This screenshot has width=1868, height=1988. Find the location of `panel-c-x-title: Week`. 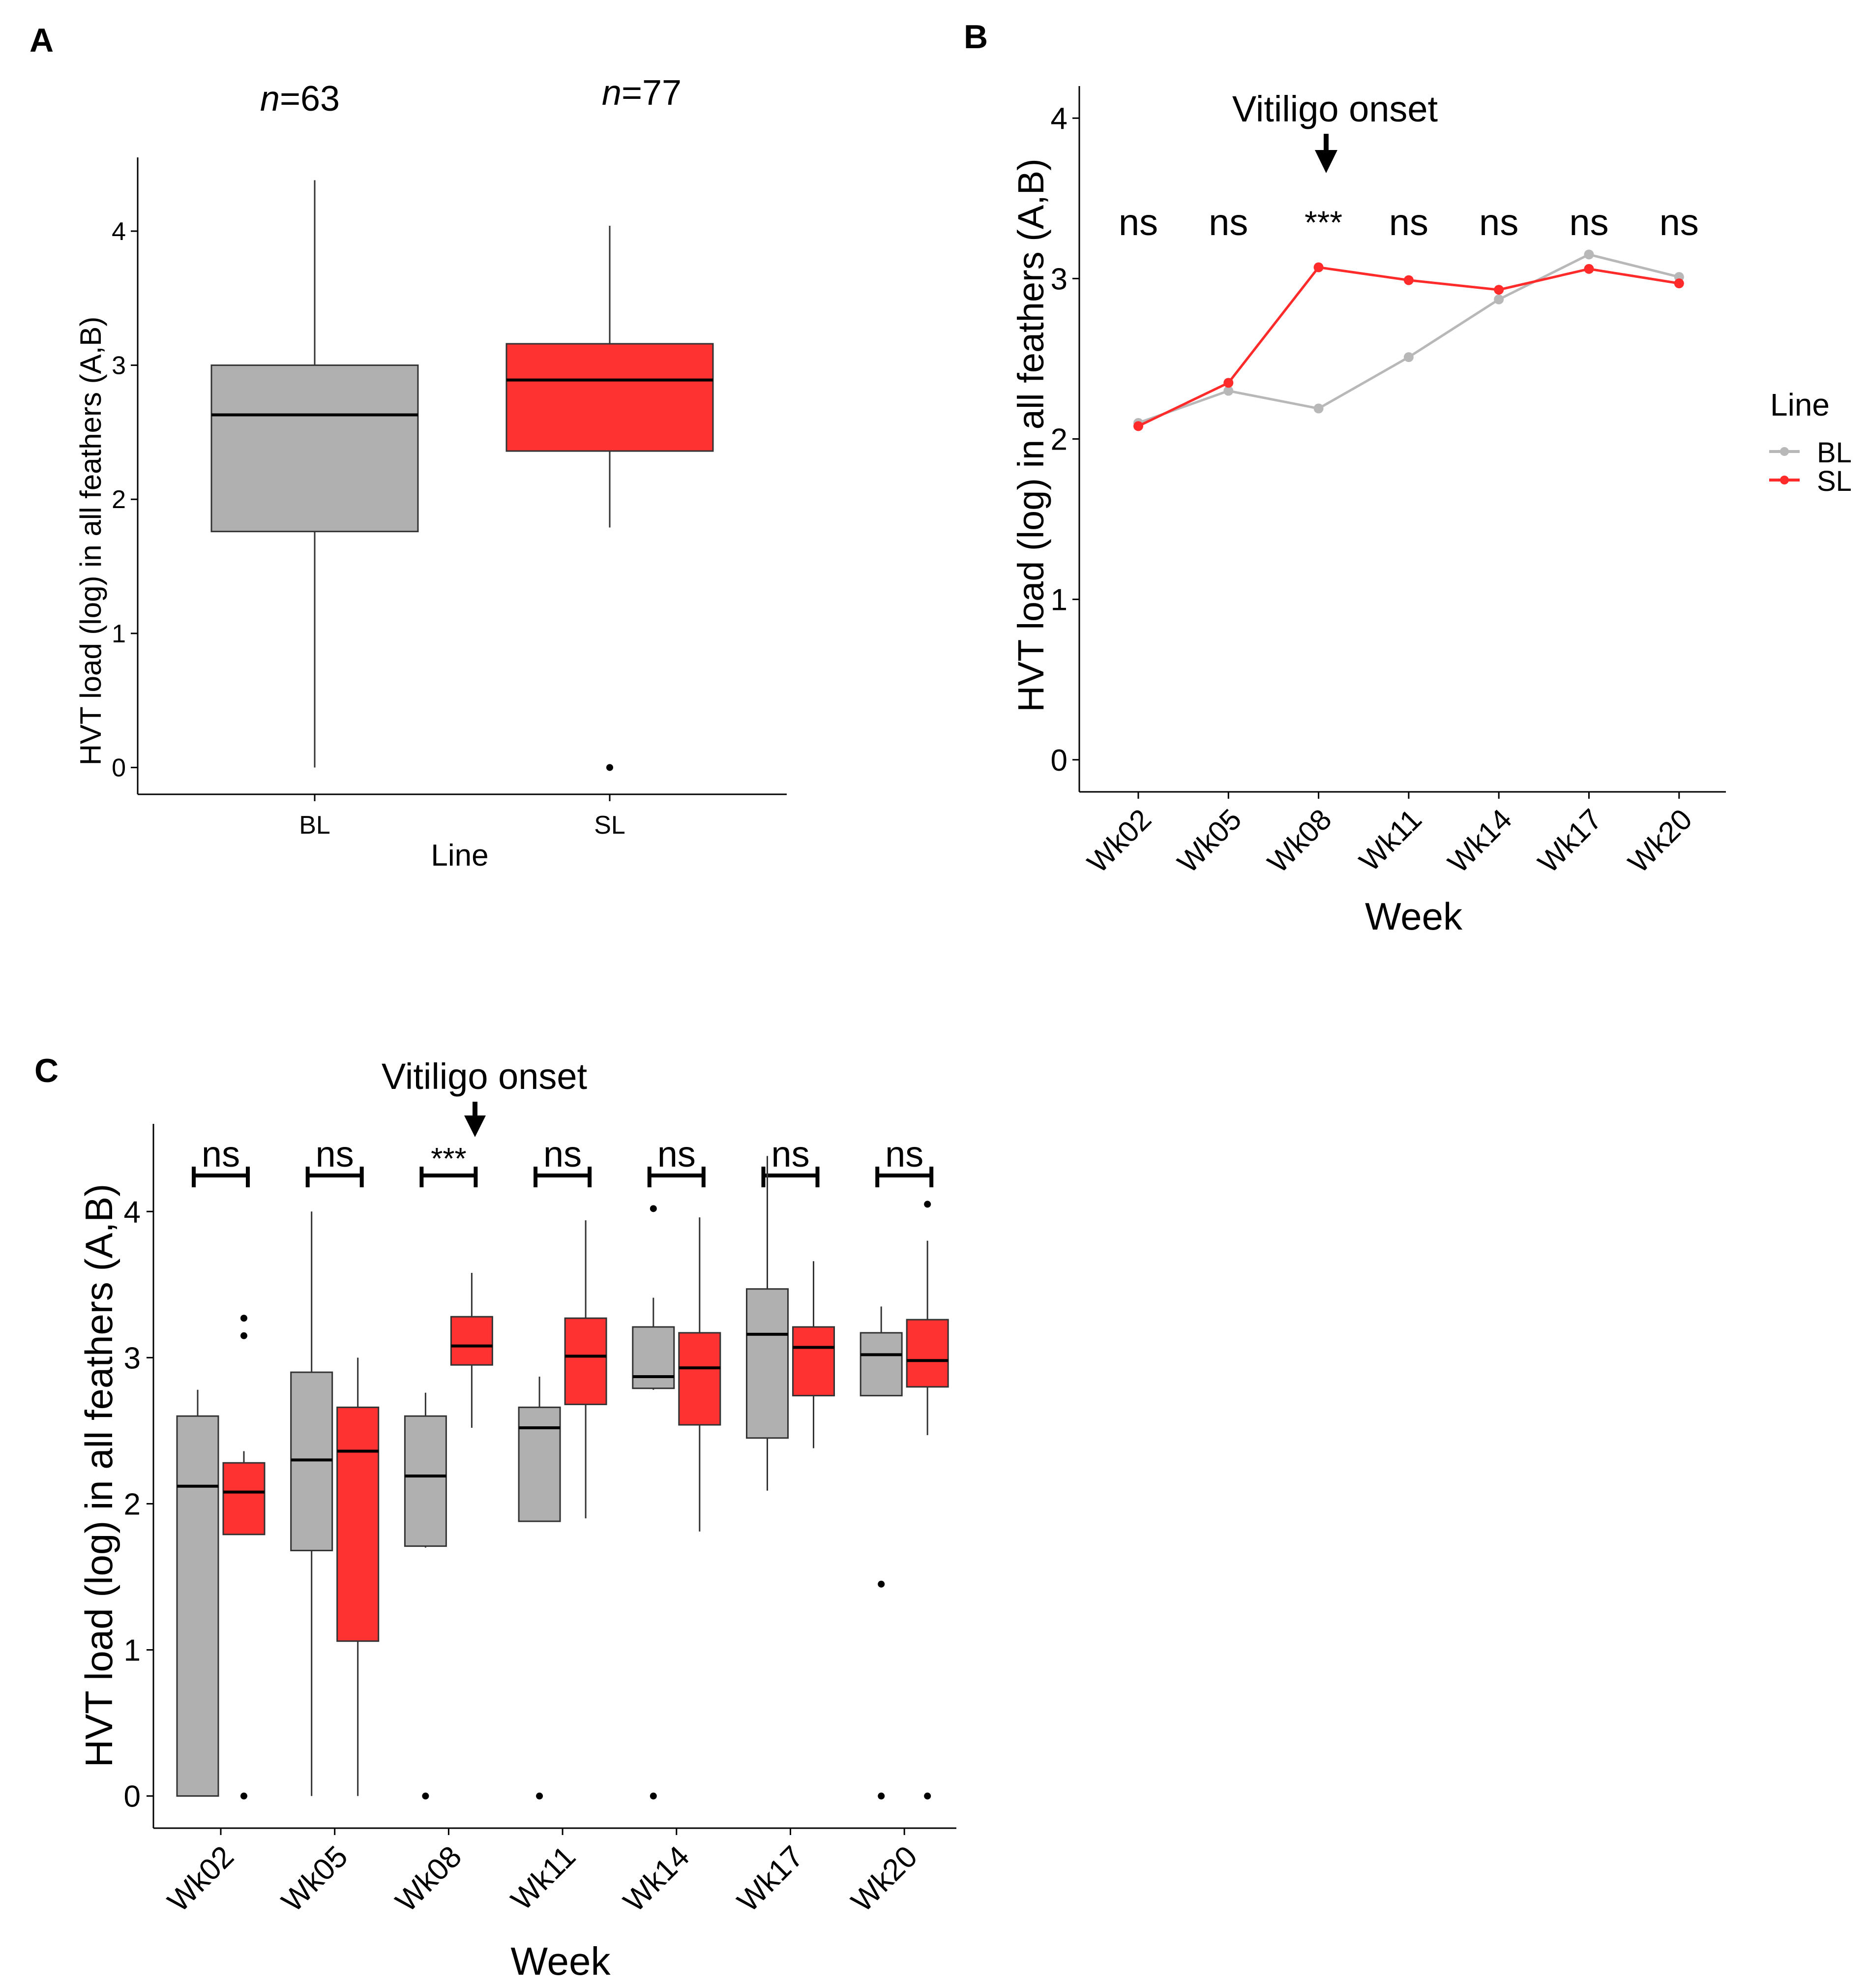

panel-c-x-title: Week is located at coordinates (560, 1961).